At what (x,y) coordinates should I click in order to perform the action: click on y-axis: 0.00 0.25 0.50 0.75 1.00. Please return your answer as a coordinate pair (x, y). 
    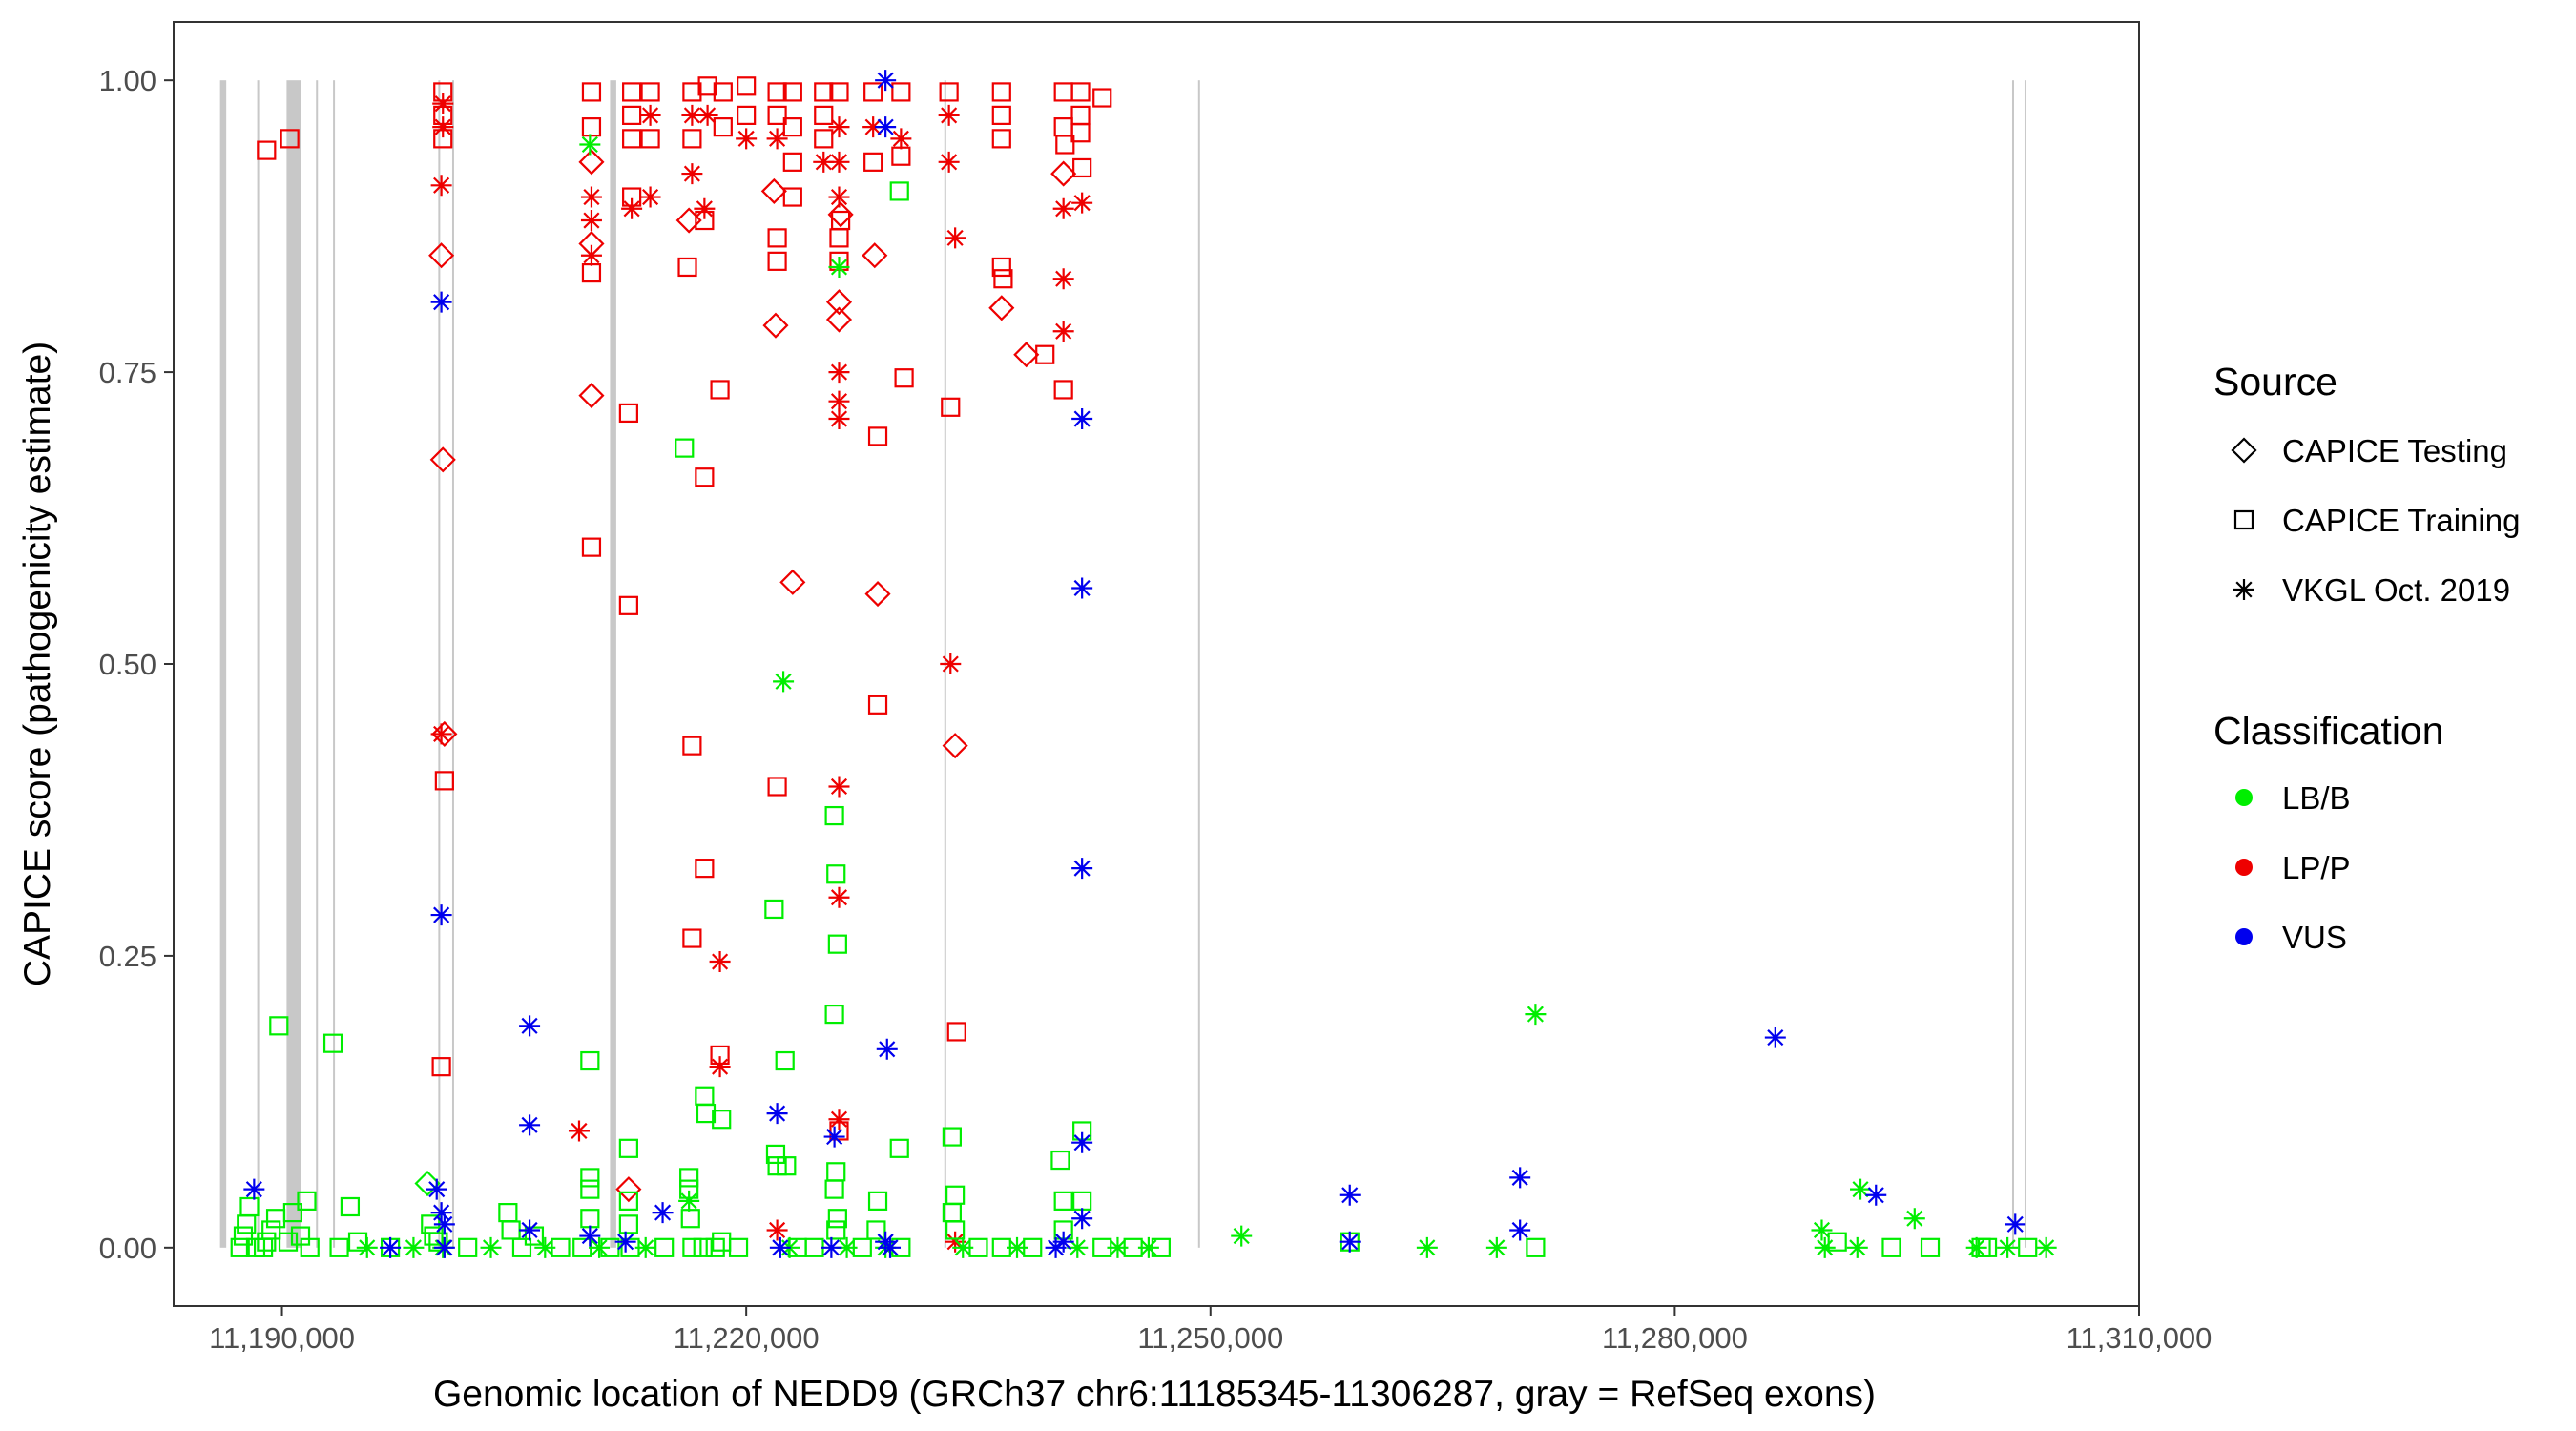
    Looking at the image, I should click on (136, 664).